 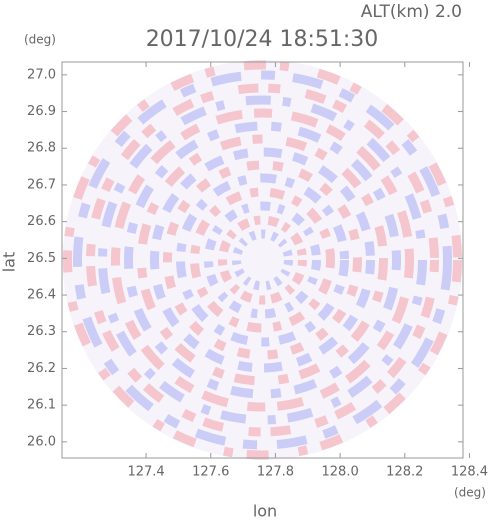 What do you see at coordinates (411, 12) in the screenshot?
I see `subtitle: ALT(km) 2.0` at bounding box center [411, 12].